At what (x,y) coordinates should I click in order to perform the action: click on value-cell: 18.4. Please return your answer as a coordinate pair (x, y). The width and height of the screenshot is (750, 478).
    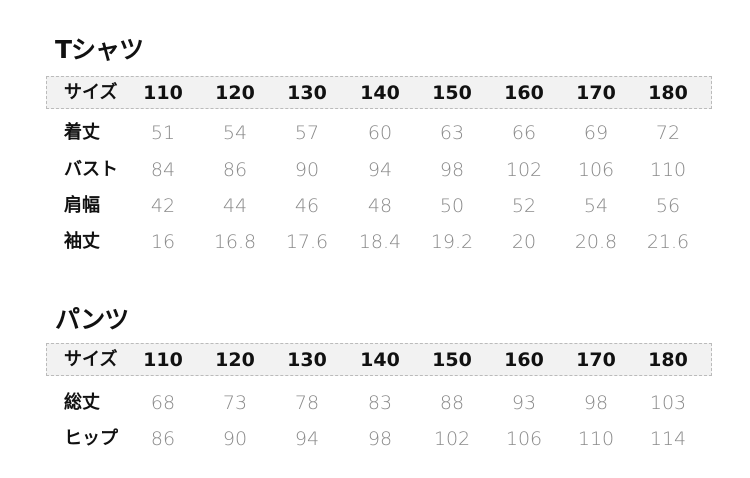
    Looking at the image, I should click on (380, 242).